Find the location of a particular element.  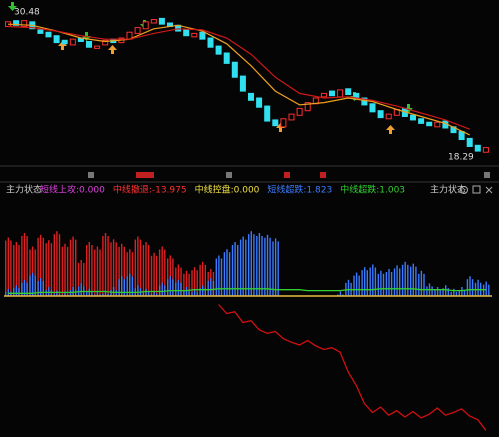

legend-entry: 短线超跌:1.823 is located at coordinates (299, 190).